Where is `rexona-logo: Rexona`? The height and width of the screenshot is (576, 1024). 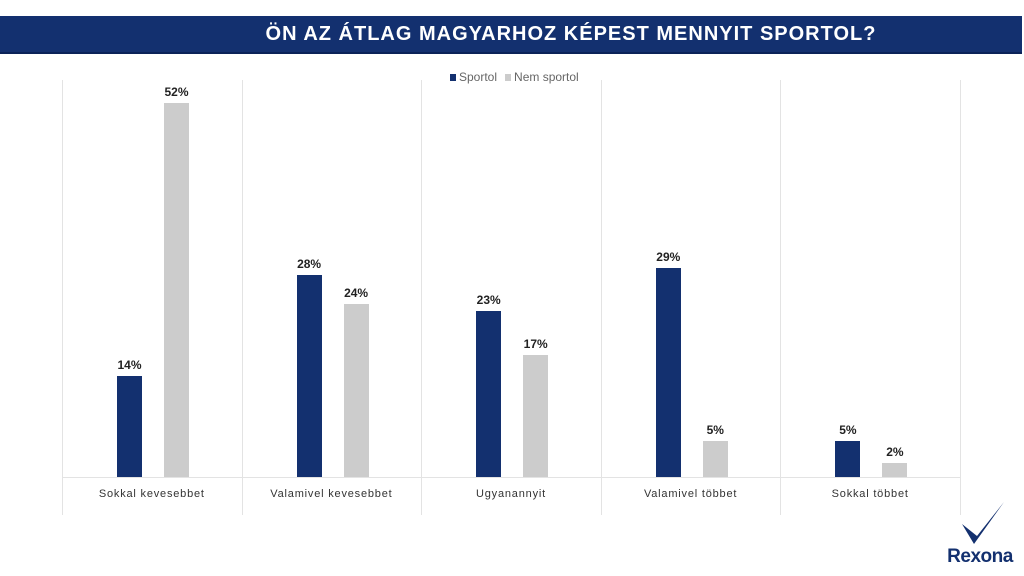
rexona-logo: Rexona is located at coordinates (980, 535).